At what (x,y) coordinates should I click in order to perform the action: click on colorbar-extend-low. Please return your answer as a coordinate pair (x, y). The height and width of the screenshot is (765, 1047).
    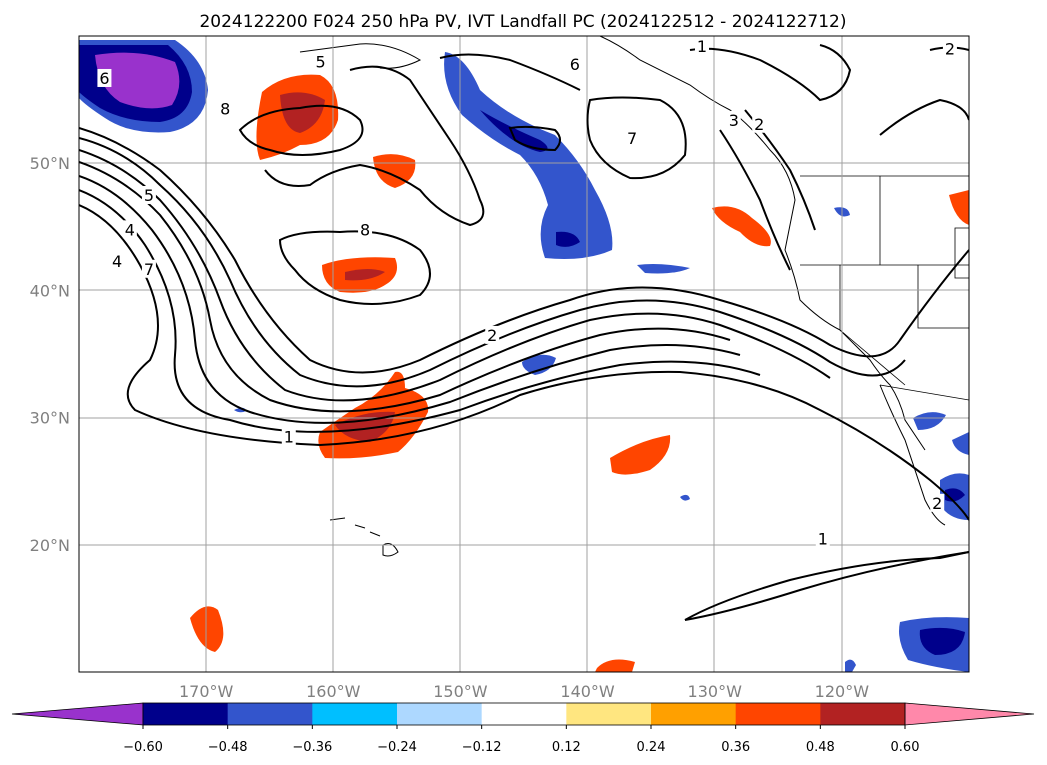
    Looking at the image, I should click on (77, 714).